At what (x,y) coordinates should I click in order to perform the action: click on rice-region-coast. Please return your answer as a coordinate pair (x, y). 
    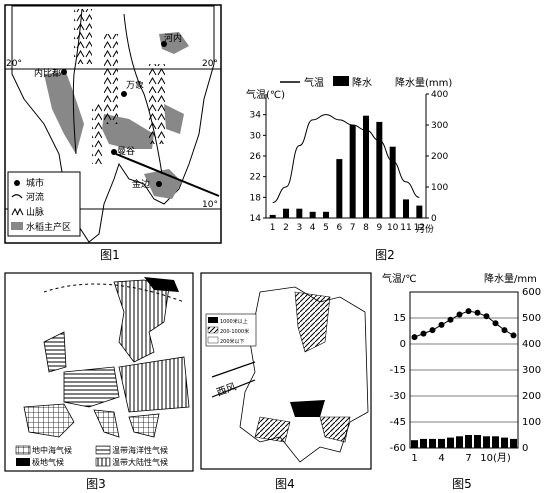
    Looking at the image, I should click on (174, 119).